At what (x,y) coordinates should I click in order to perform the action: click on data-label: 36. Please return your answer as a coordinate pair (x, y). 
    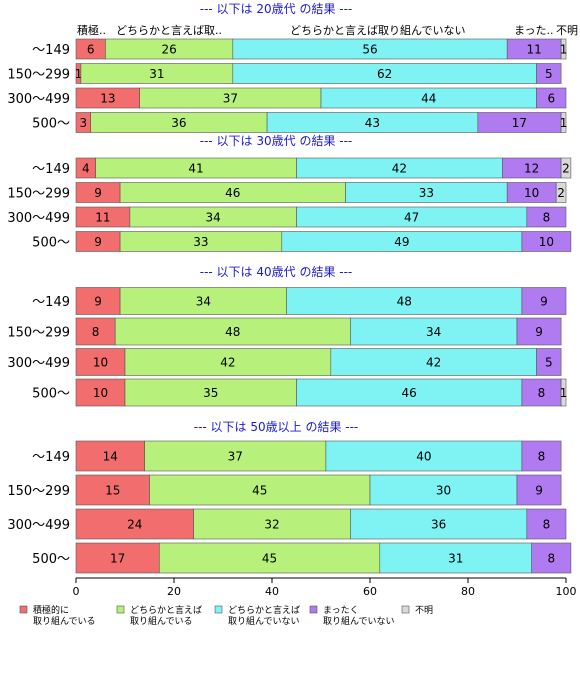
    Looking at the image, I should click on (178, 123).